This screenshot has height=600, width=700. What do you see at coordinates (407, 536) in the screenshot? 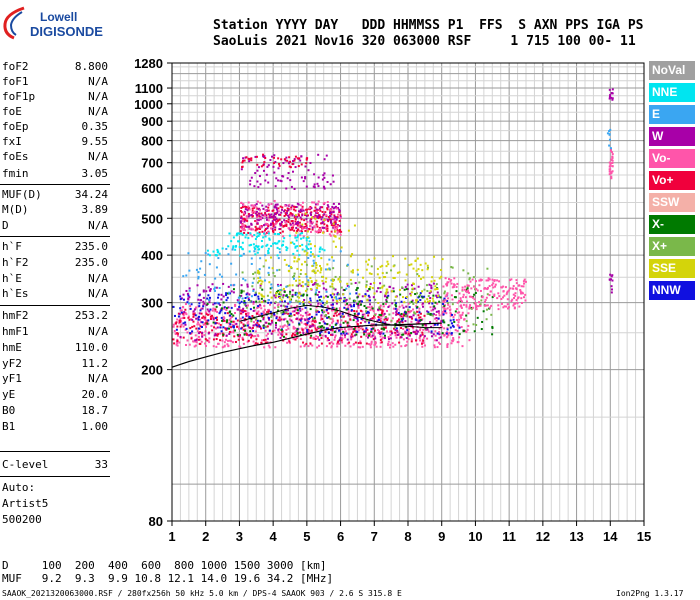
I see `x-tick-label: 8` at bounding box center [407, 536].